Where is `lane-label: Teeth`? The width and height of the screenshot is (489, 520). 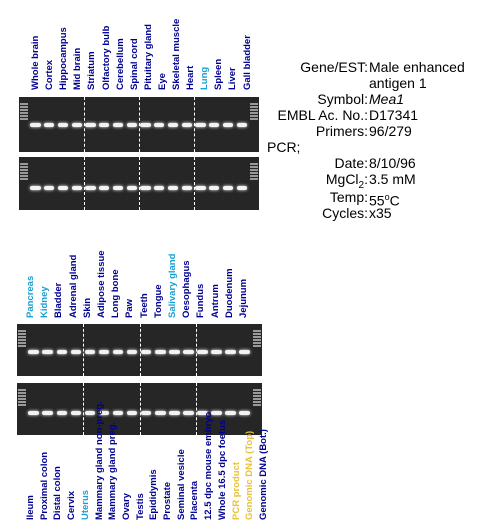
lane-label: Teeth is located at coordinates (144, 305).